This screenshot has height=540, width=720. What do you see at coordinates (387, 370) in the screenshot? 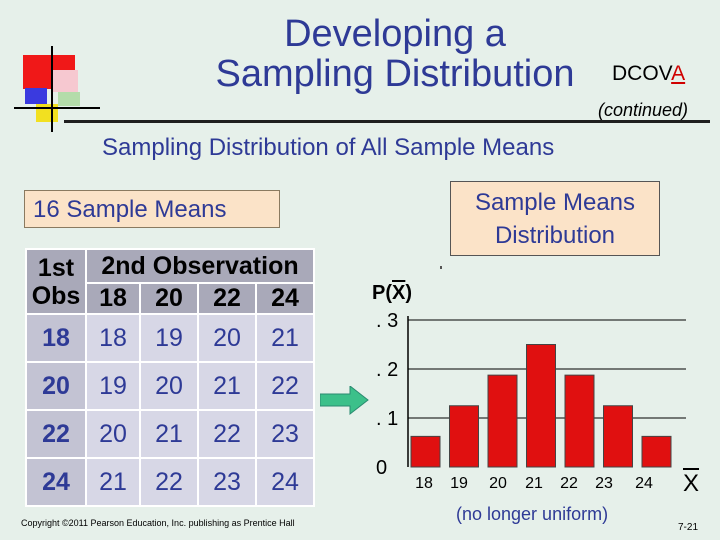
I see `y-tick-label: . 2` at bounding box center [387, 370].